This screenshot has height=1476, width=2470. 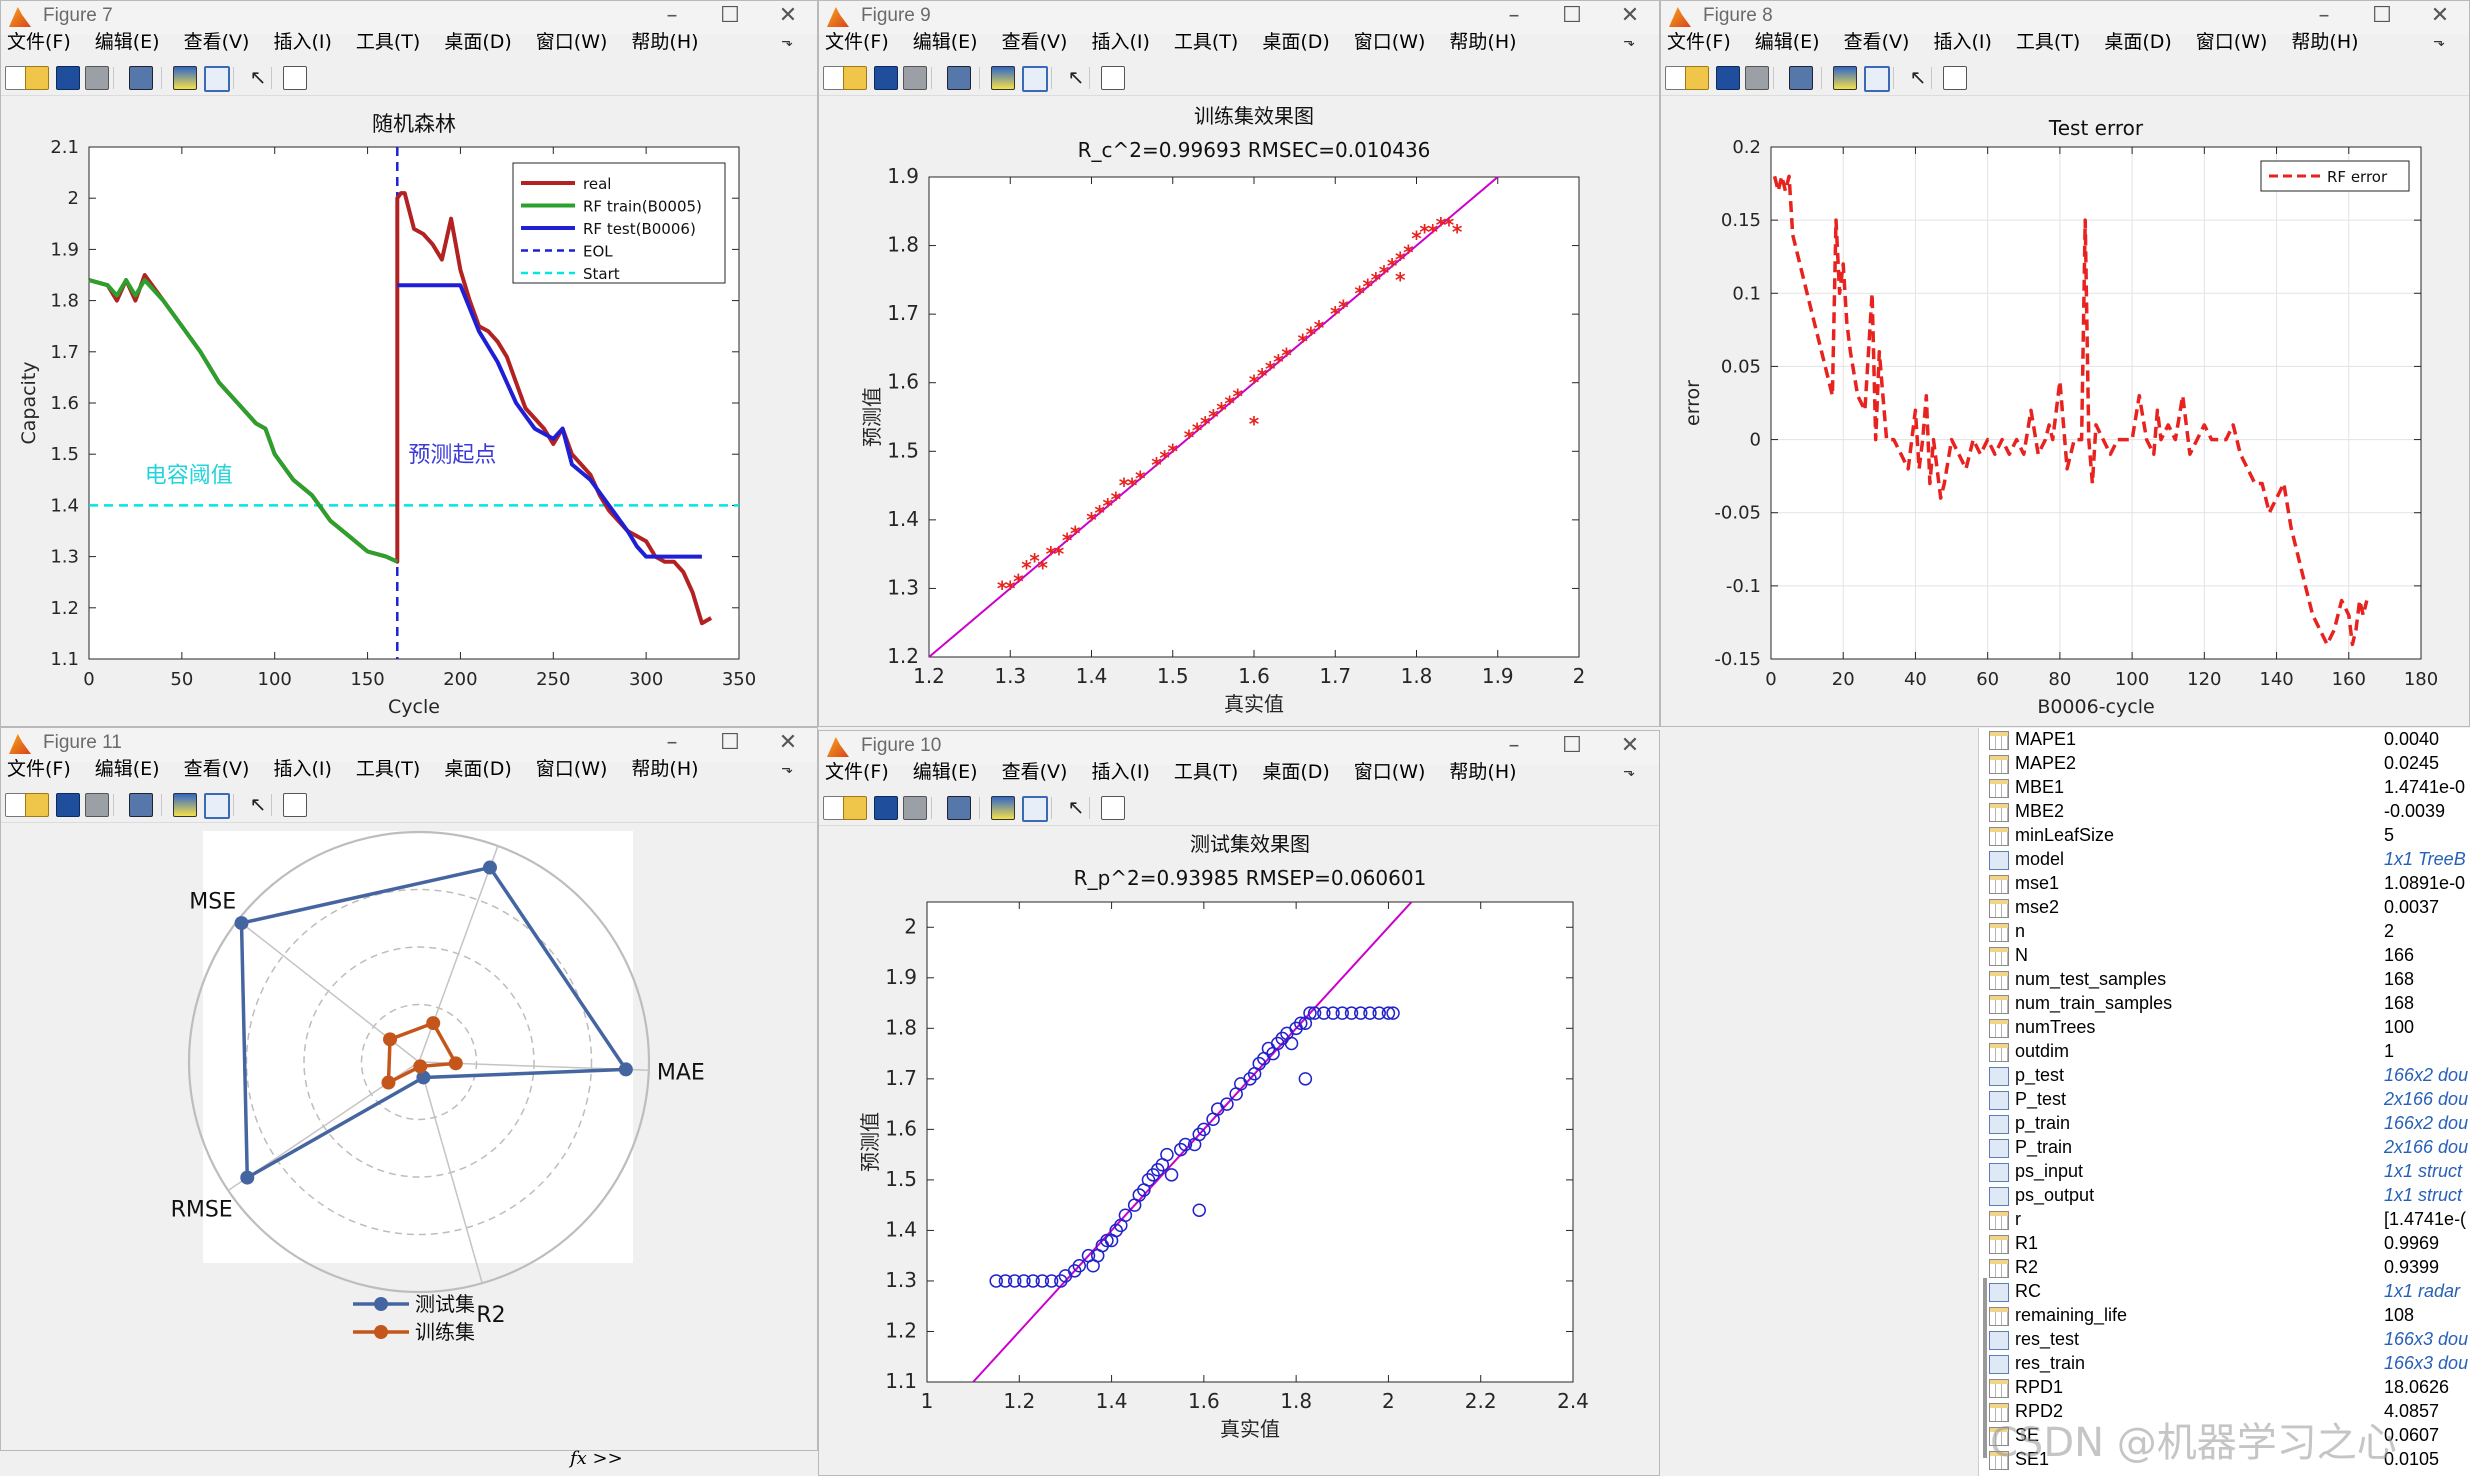 I want to click on workspace-variable-row: P_test 2x166 dou, so click(x=2224, y=1100).